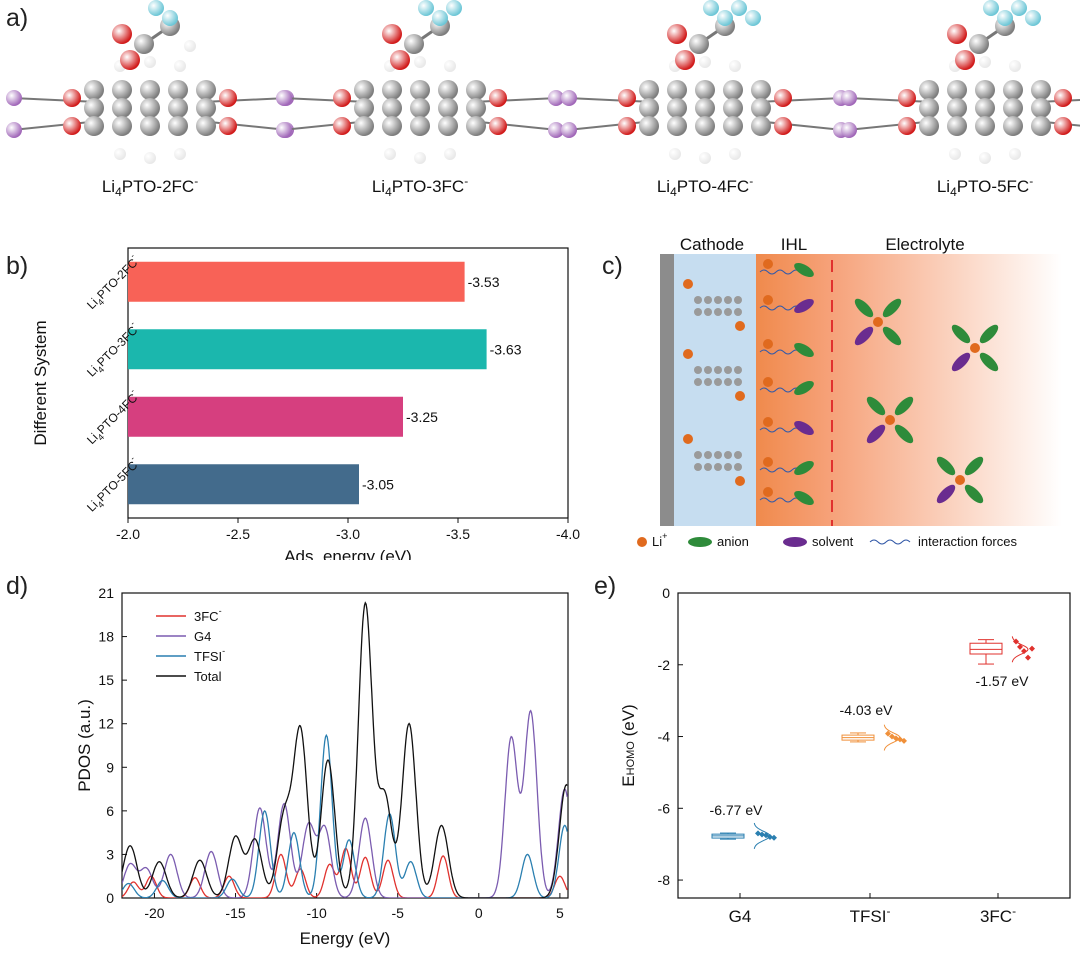 The height and width of the screenshot is (955, 1080). I want to click on series-g4, so click(345, 803).